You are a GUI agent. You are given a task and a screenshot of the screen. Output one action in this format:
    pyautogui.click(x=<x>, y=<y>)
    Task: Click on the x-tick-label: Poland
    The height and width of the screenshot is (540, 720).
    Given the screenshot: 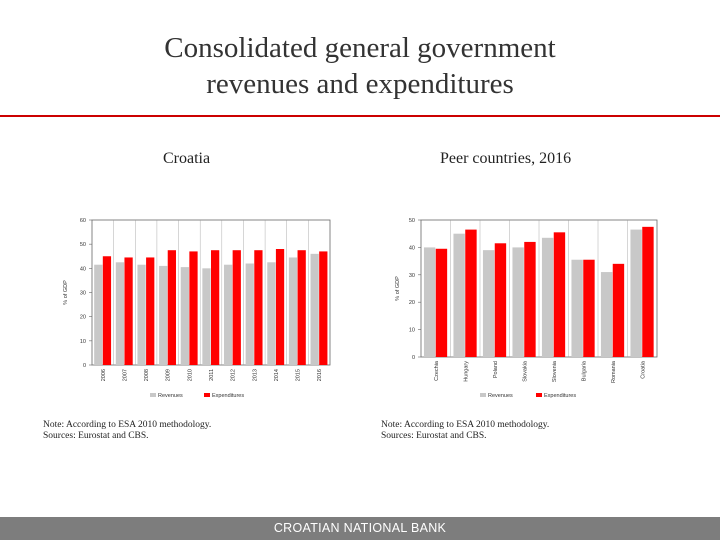 What is the action you would take?
    pyautogui.click(x=496, y=369)
    